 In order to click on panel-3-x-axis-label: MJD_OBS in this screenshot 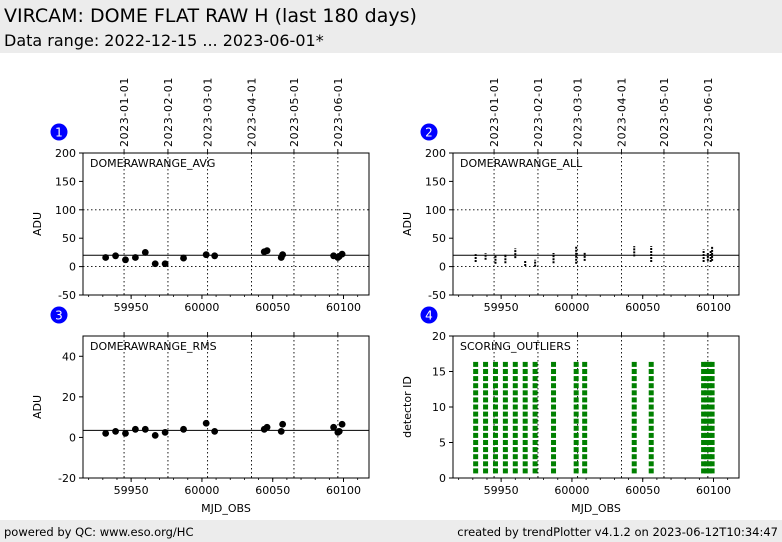, I will do `click(226, 508)`.